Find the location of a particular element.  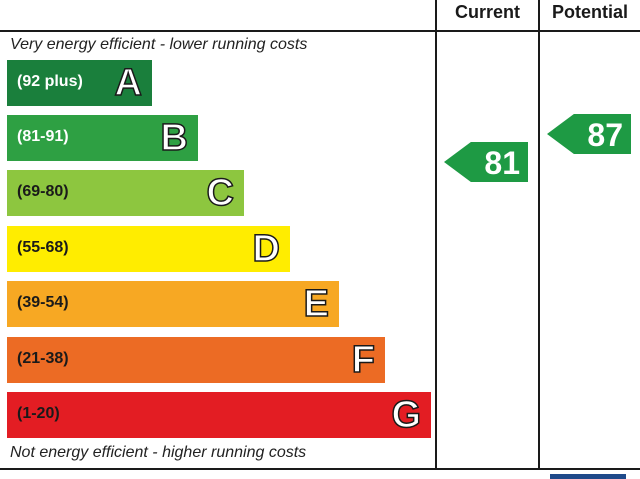

band-letter: A is located at coordinates (128, 83).